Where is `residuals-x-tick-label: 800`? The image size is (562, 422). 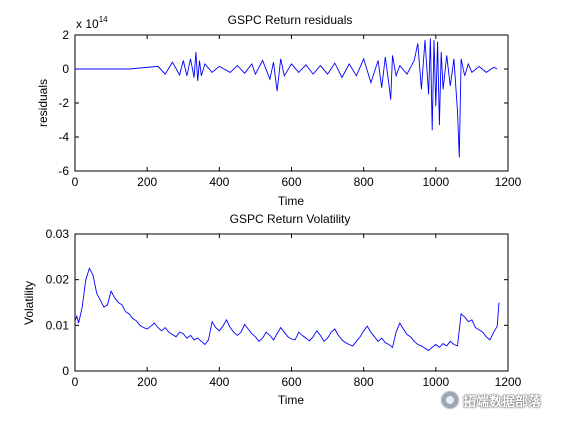
residuals-x-tick-label: 800 is located at coordinates (364, 182).